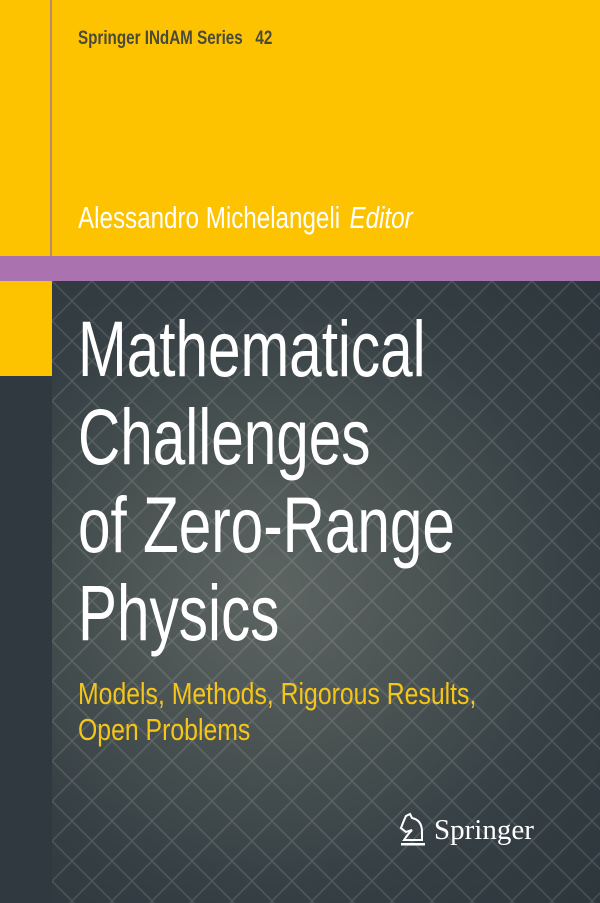 This screenshot has height=903, width=600. What do you see at coordinates (412, 829) in the screenshot?
I see `knight-icon` at bounding box center [412, 829].